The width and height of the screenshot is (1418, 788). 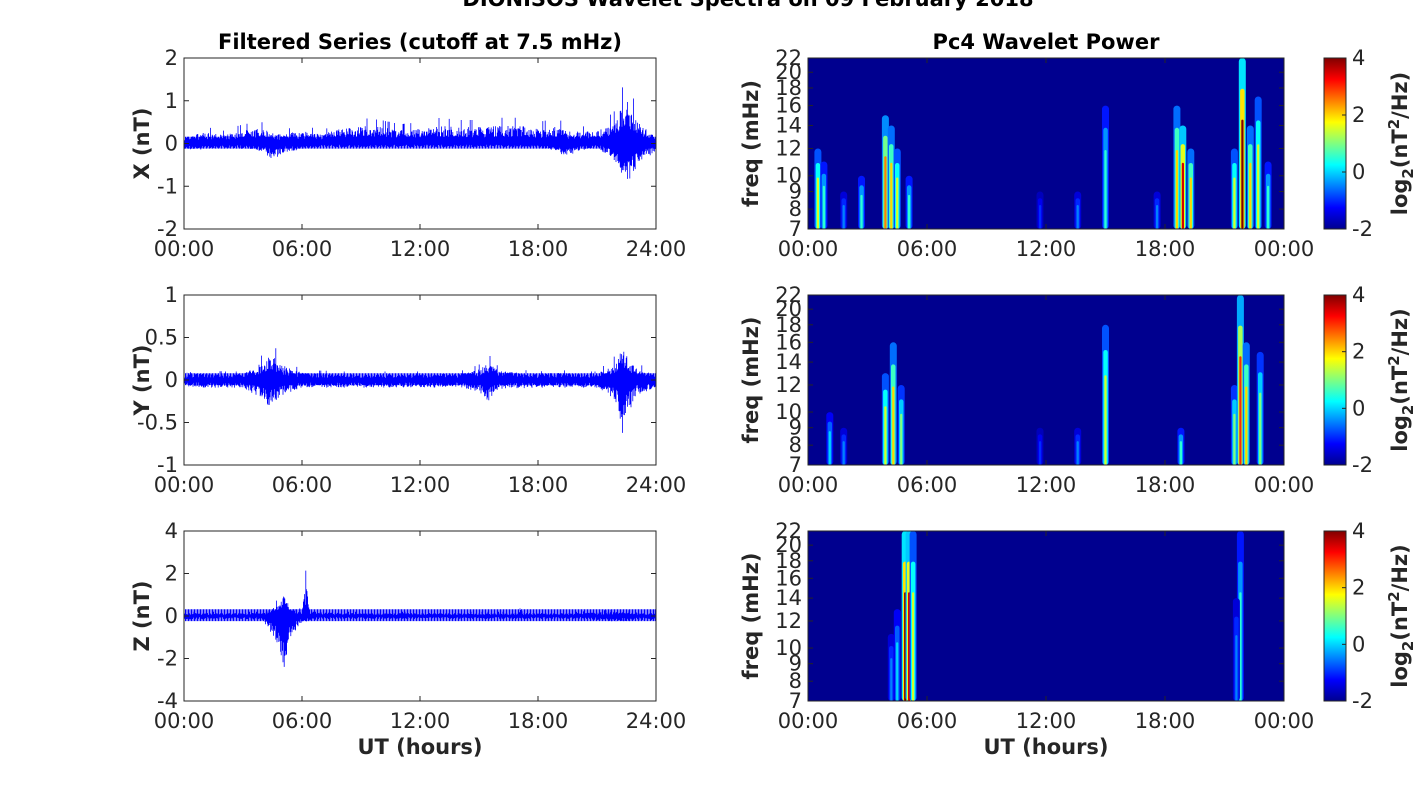 What do you see at coordinates (1358, 408) in the screenshot?
I see `colorbar-tick-label: 0` at bounding box center [1358, 408].